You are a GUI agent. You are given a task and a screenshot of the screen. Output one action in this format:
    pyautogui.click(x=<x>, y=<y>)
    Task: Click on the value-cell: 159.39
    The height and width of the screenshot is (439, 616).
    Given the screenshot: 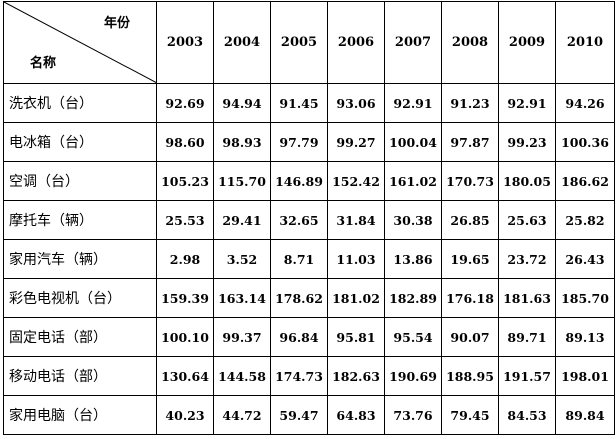 What is the action you would take?
    pyautogui.click(x=185, y=298)
    